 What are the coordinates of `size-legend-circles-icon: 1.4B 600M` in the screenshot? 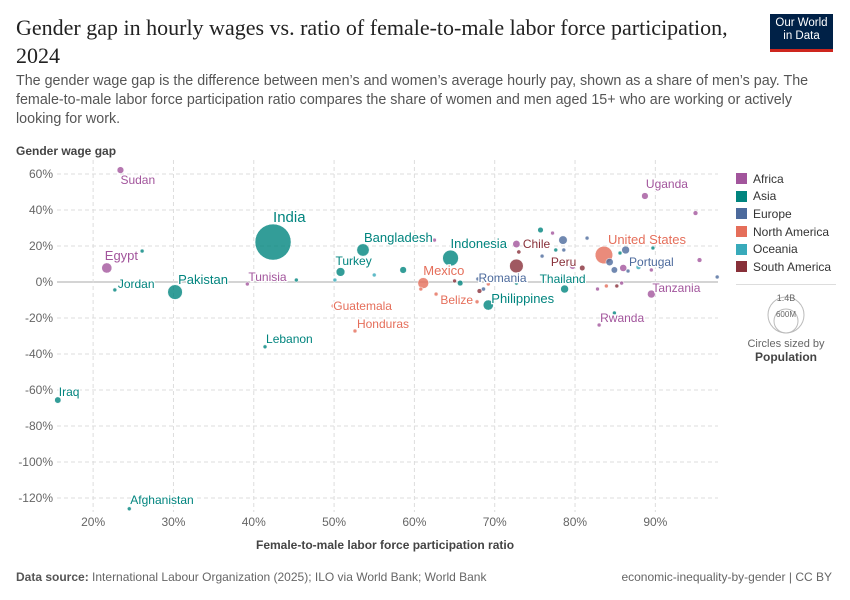 It's located at (786, 313).